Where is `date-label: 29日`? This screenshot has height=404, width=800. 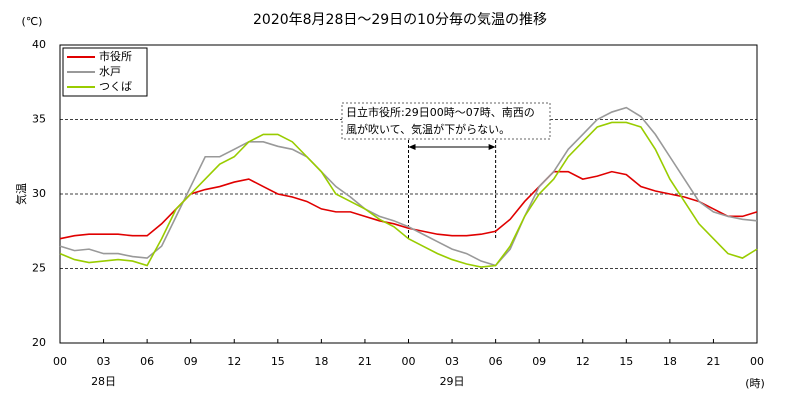
date-label: 29日 is located at coordinates (452, 381).